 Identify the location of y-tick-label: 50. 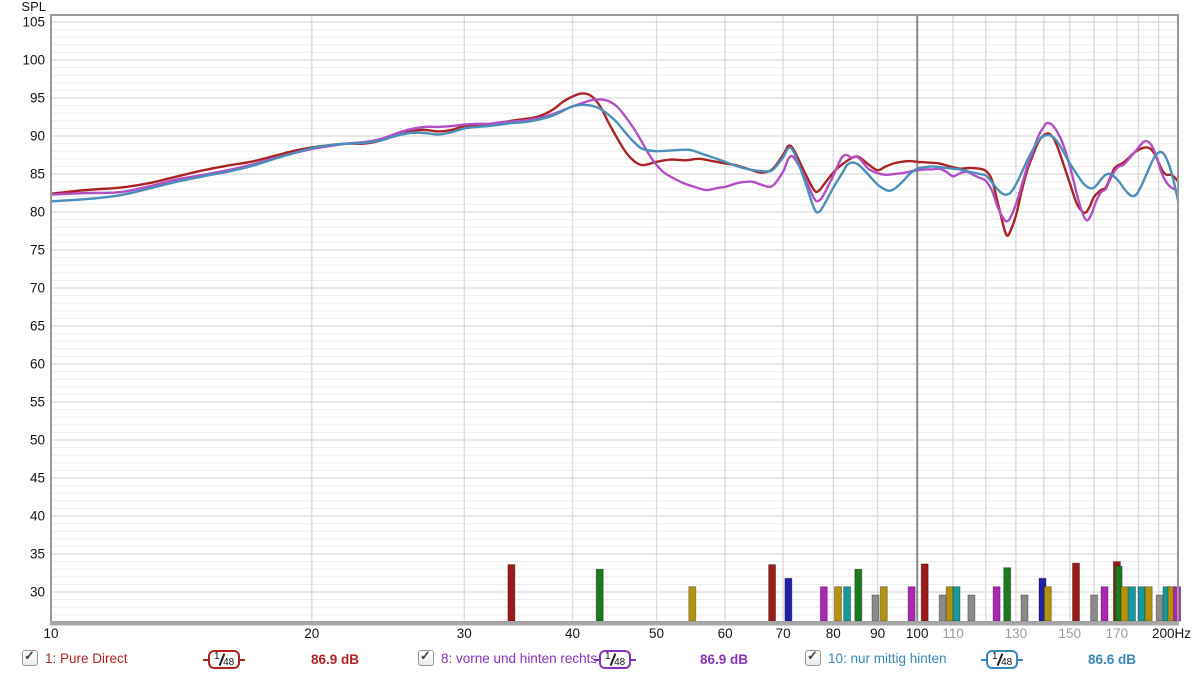
(37, 440).